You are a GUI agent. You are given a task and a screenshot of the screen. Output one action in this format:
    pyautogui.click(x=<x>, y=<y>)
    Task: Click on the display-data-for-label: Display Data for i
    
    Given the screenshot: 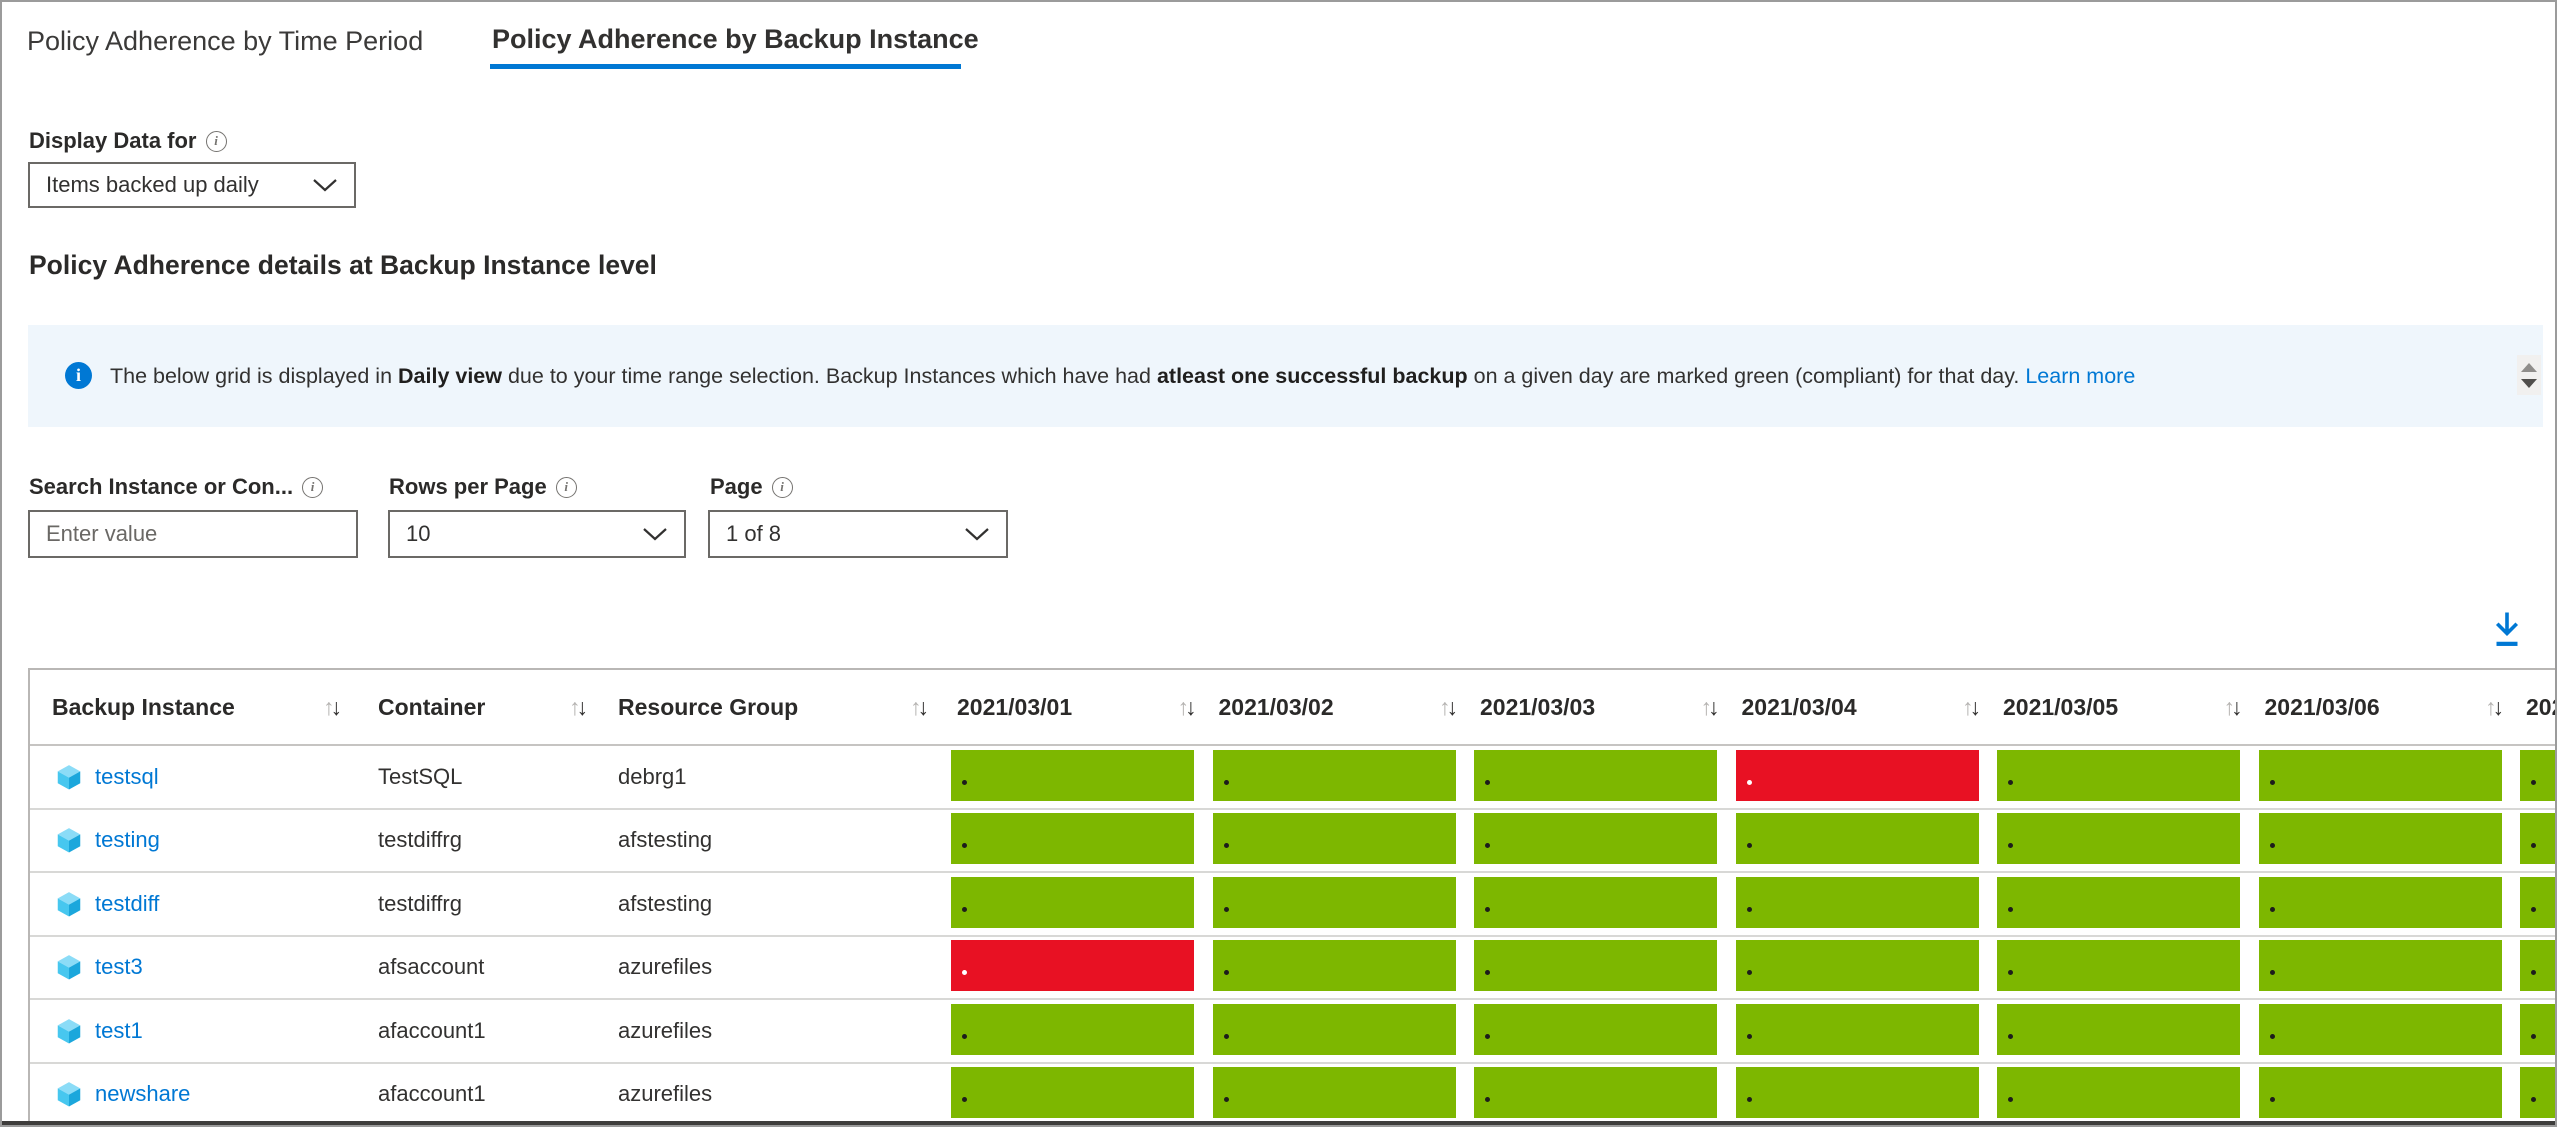 What is the action you would take?
    pyautogui.click(x=128, y=141)
    